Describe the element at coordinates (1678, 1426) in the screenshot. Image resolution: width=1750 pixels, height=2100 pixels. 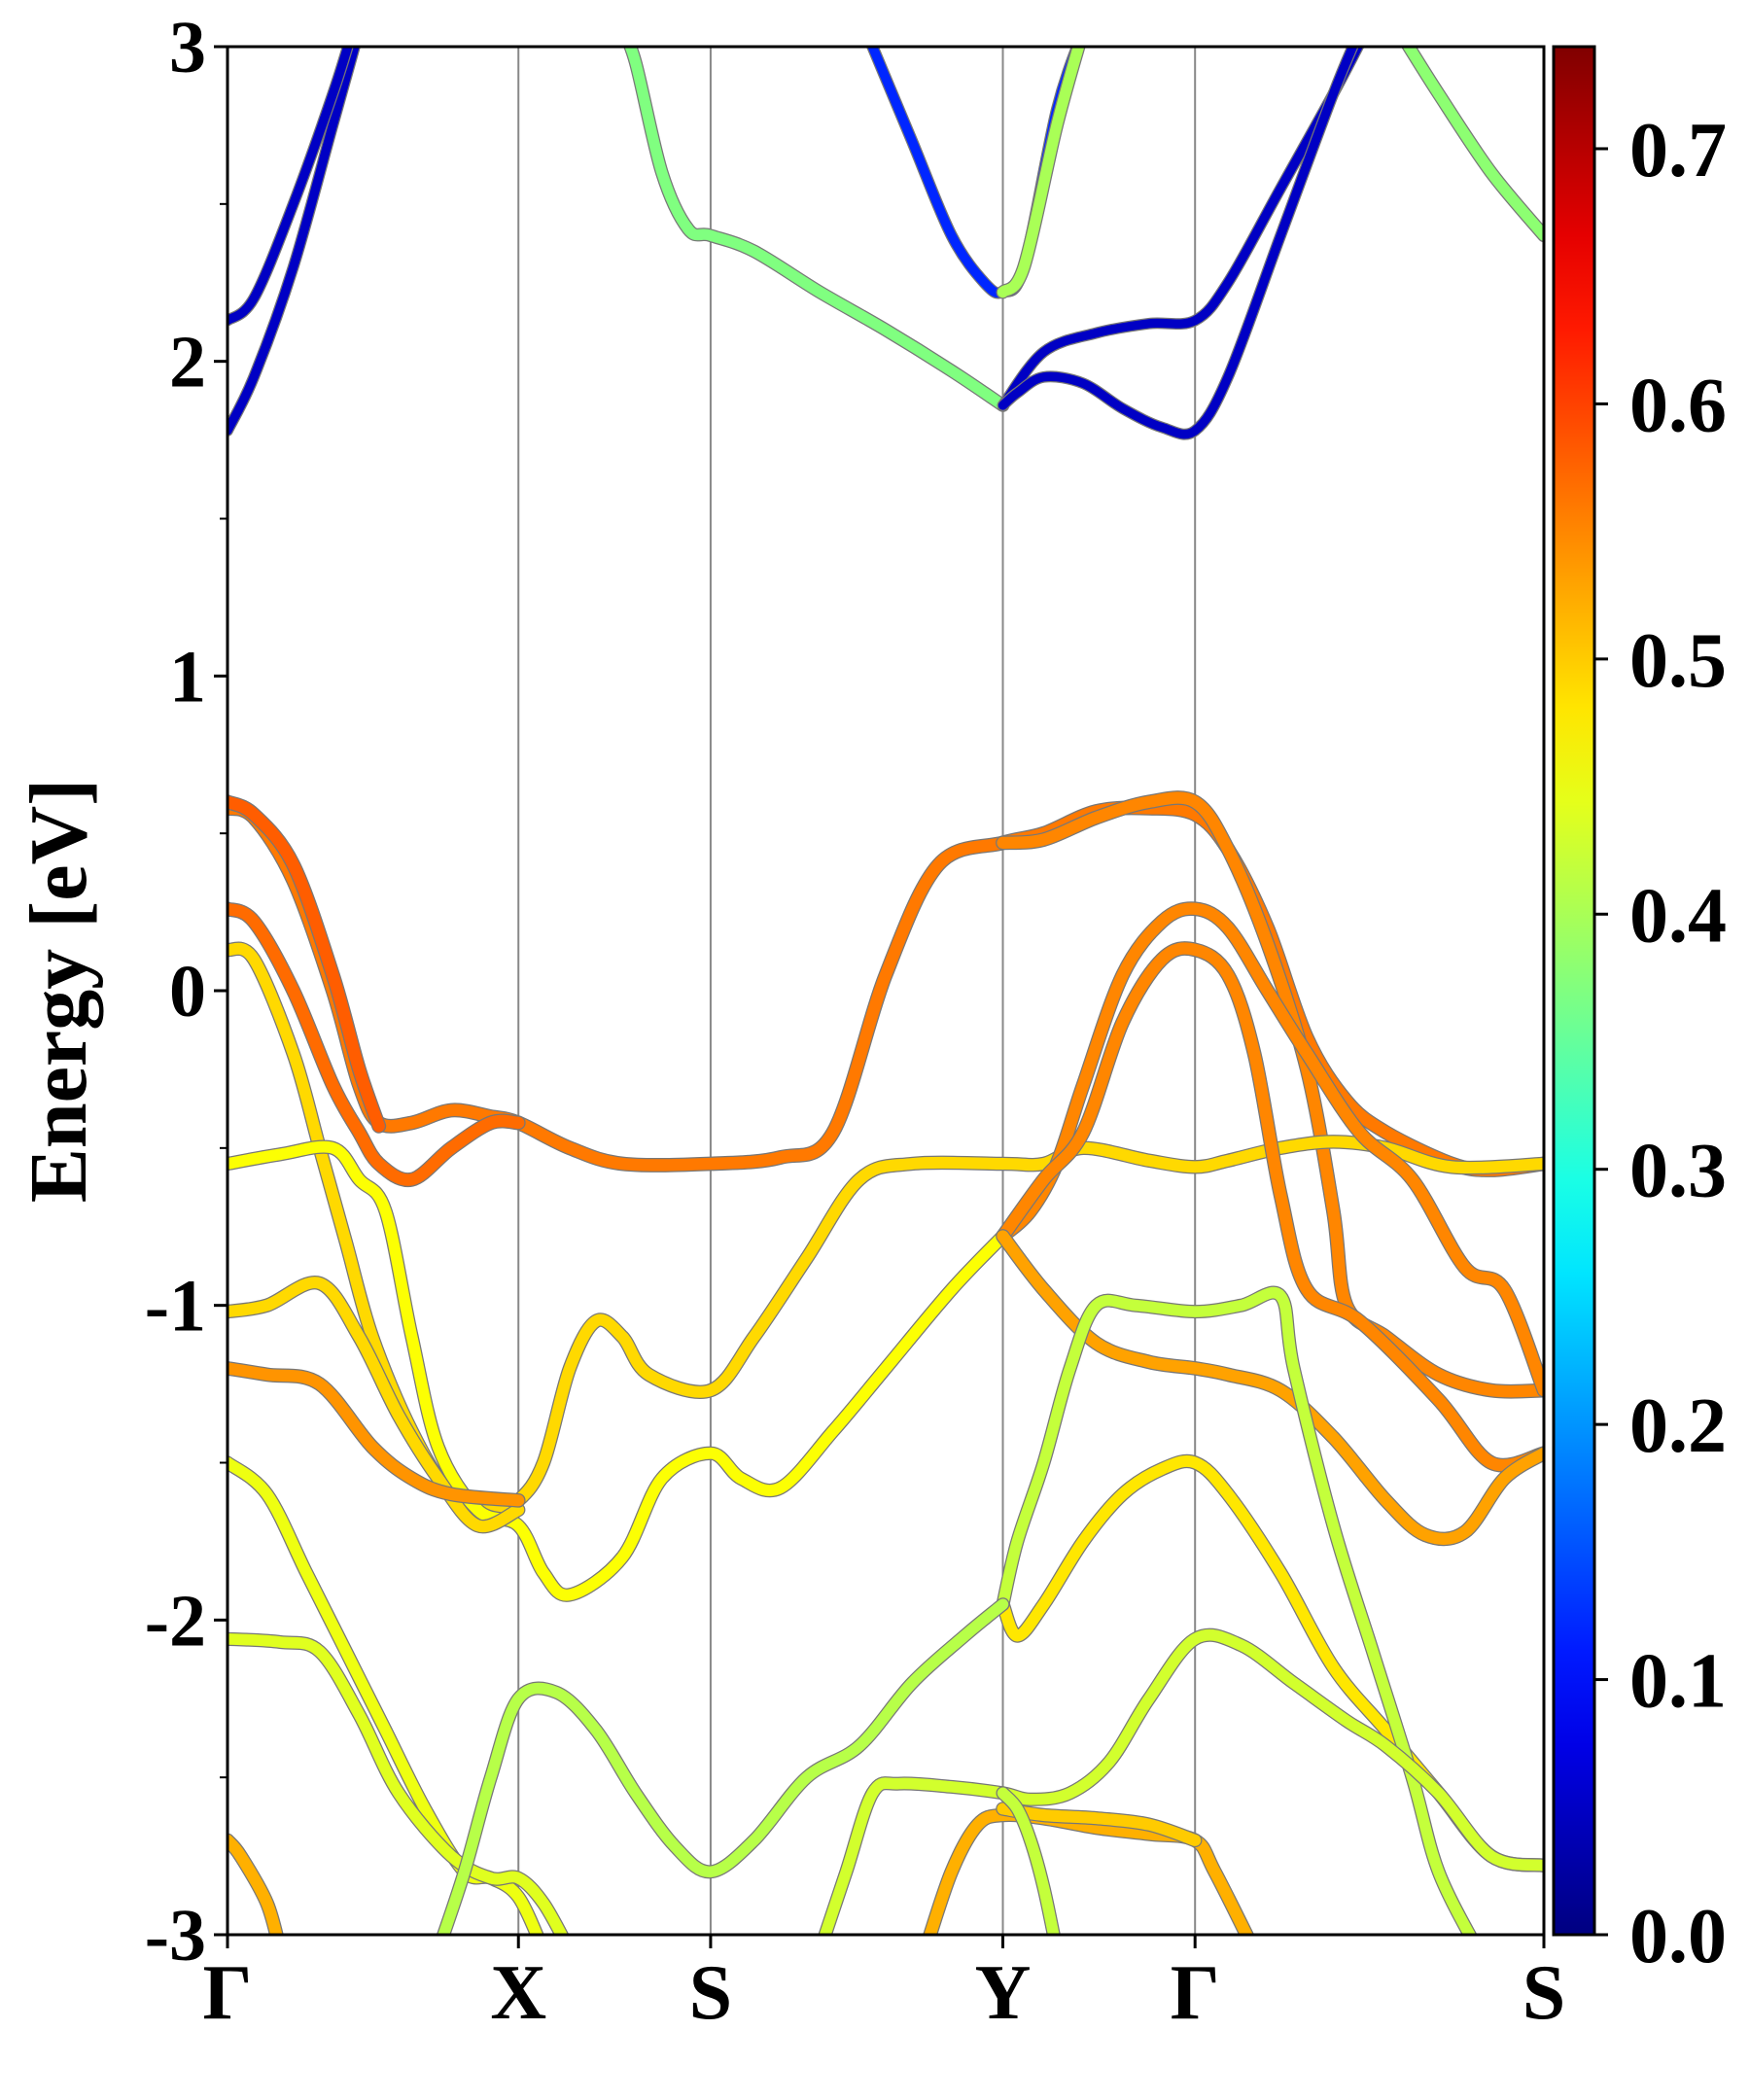
I see `colorbar-tick-label: 0.2` at that location.